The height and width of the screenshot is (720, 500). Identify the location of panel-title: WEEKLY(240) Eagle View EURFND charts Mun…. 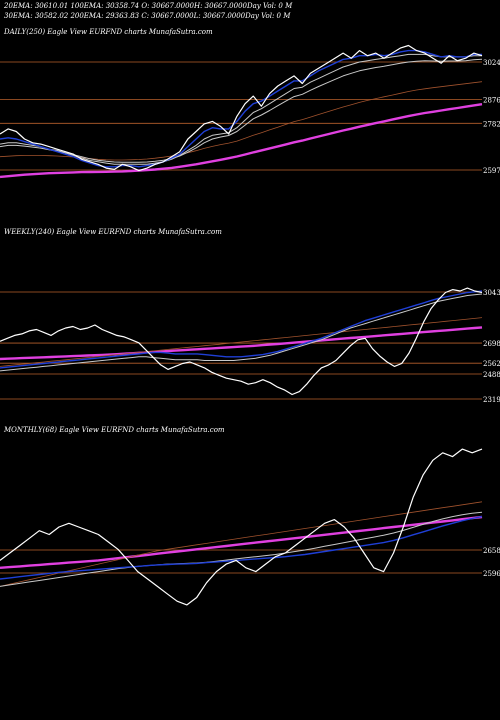
(113, 232).